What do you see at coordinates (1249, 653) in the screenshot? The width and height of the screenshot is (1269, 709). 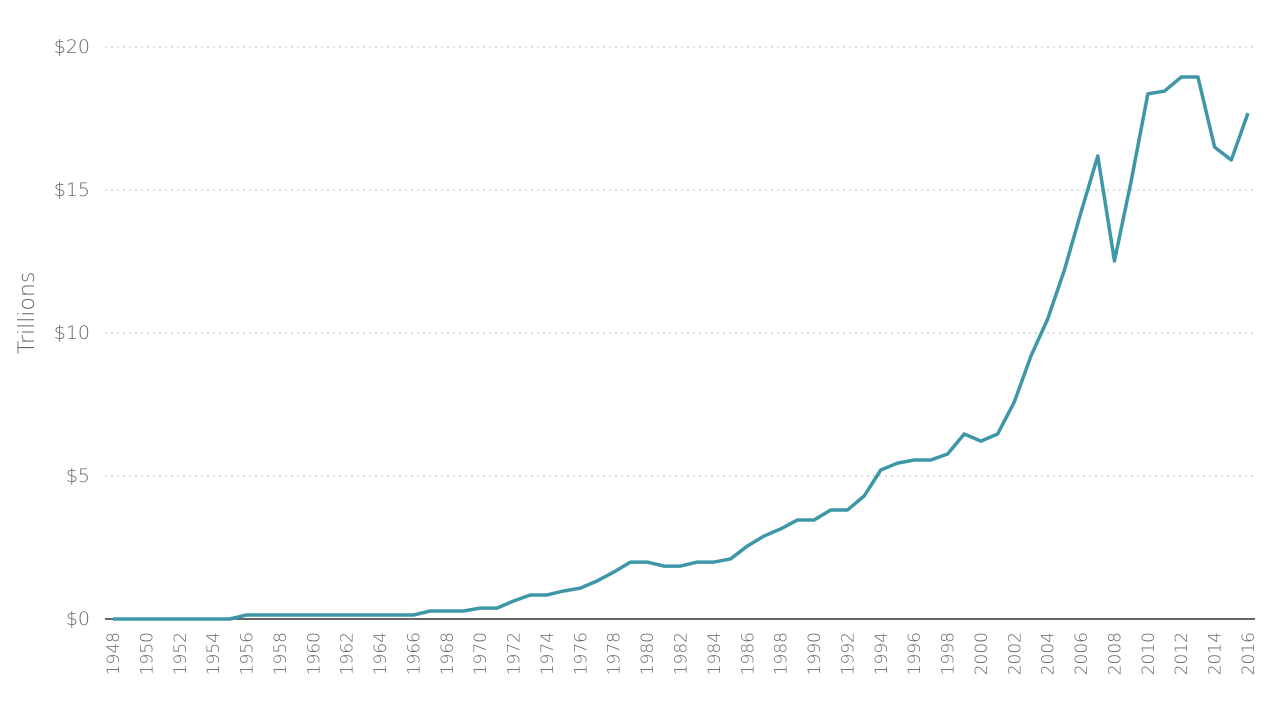 I see `x-tick-label: 2016` at bounding box center [1249, 653].